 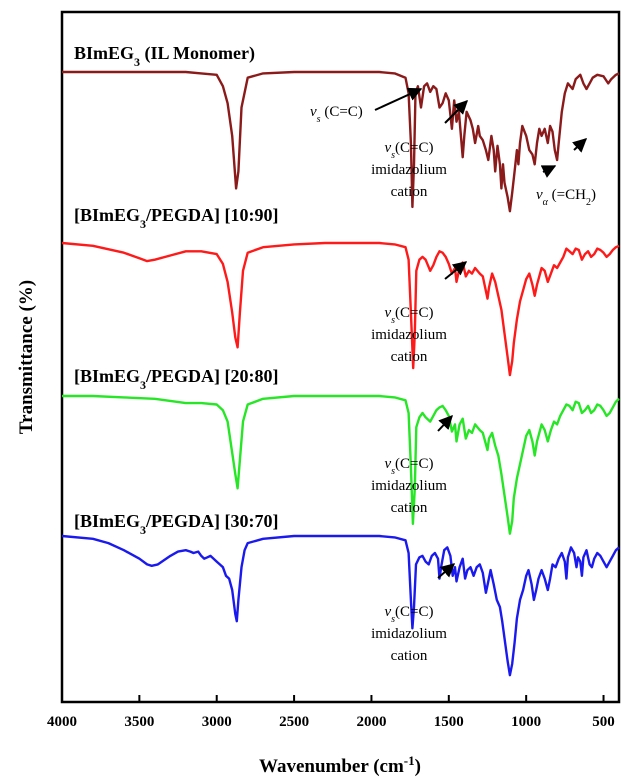 What do you see at coordinates (294, 722) in the screenshot?
I see `x-tick-label: 2500` at bounding box center [294, 722].